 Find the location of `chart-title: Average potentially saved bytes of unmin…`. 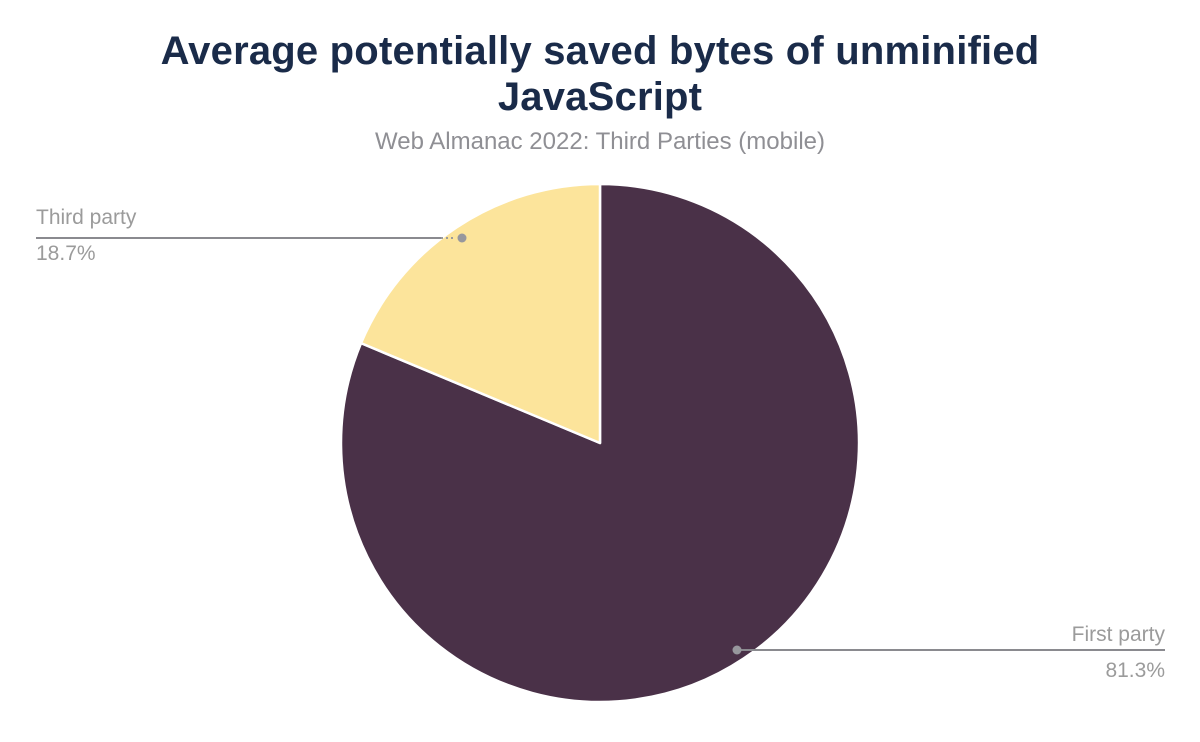

chart-title: Average potentially saved bytes of unmin… is located at coordinates (600, 74).